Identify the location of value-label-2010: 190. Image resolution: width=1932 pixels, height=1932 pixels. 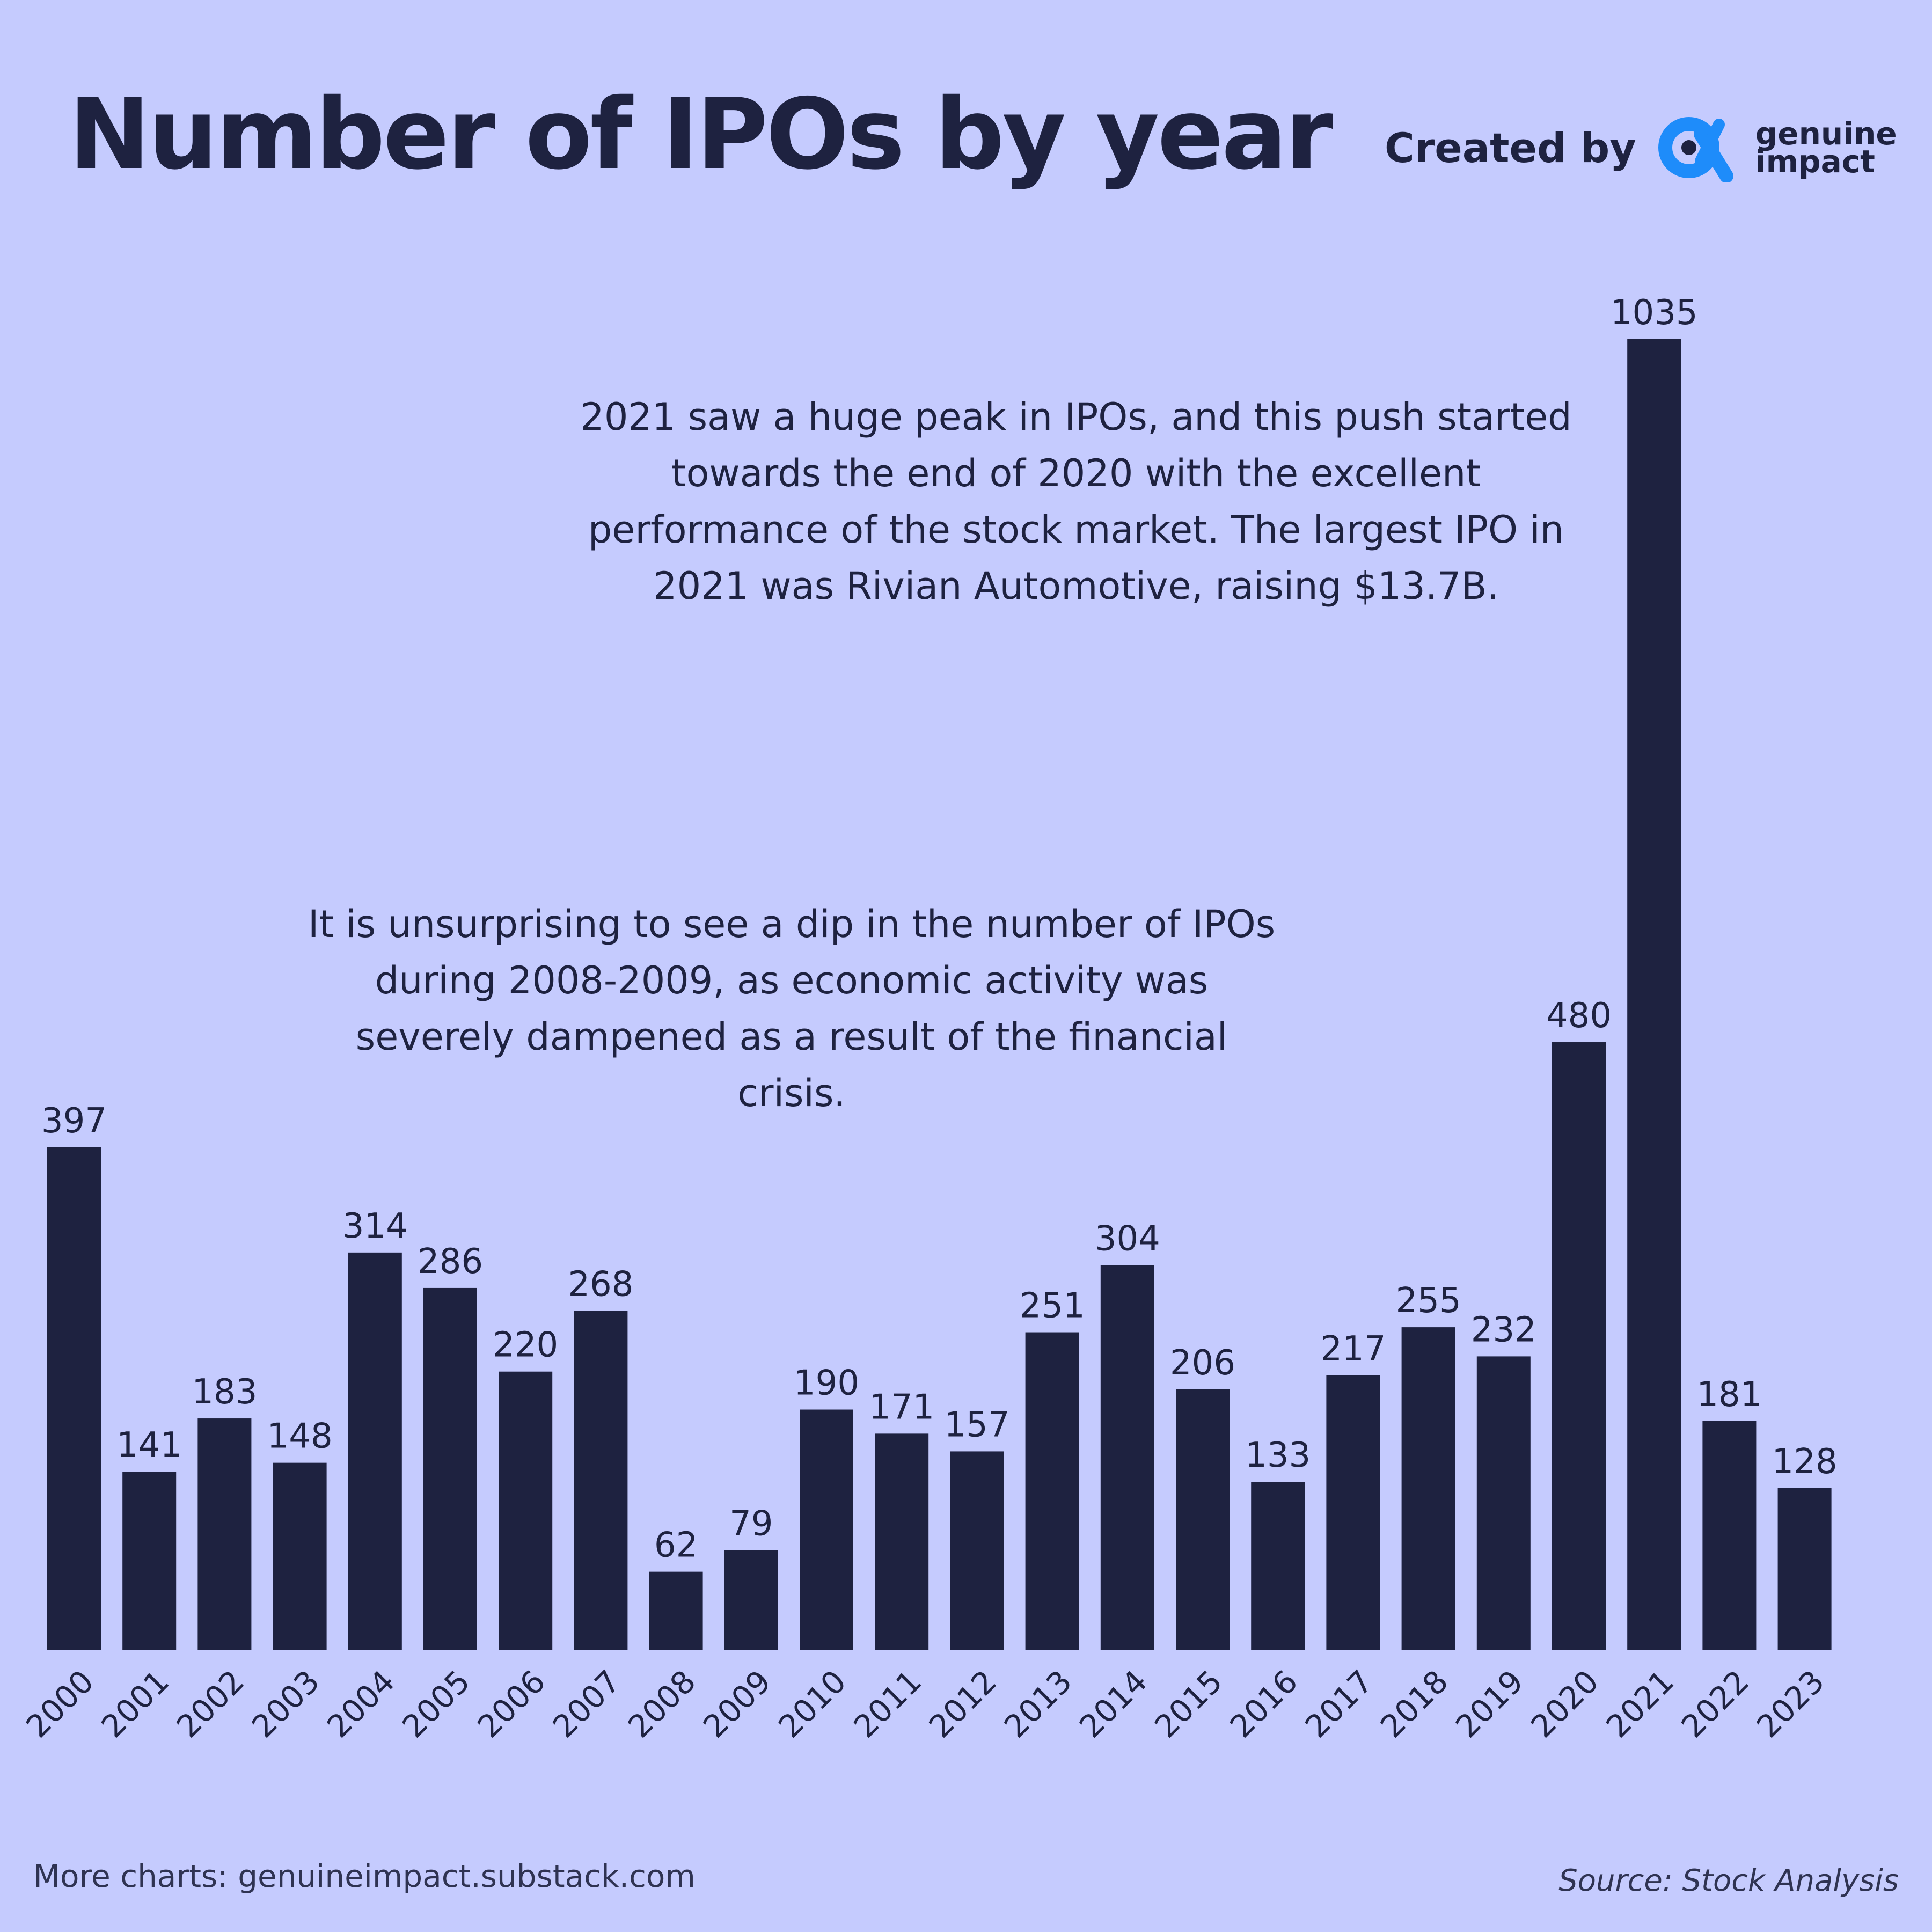
(826, 1383).